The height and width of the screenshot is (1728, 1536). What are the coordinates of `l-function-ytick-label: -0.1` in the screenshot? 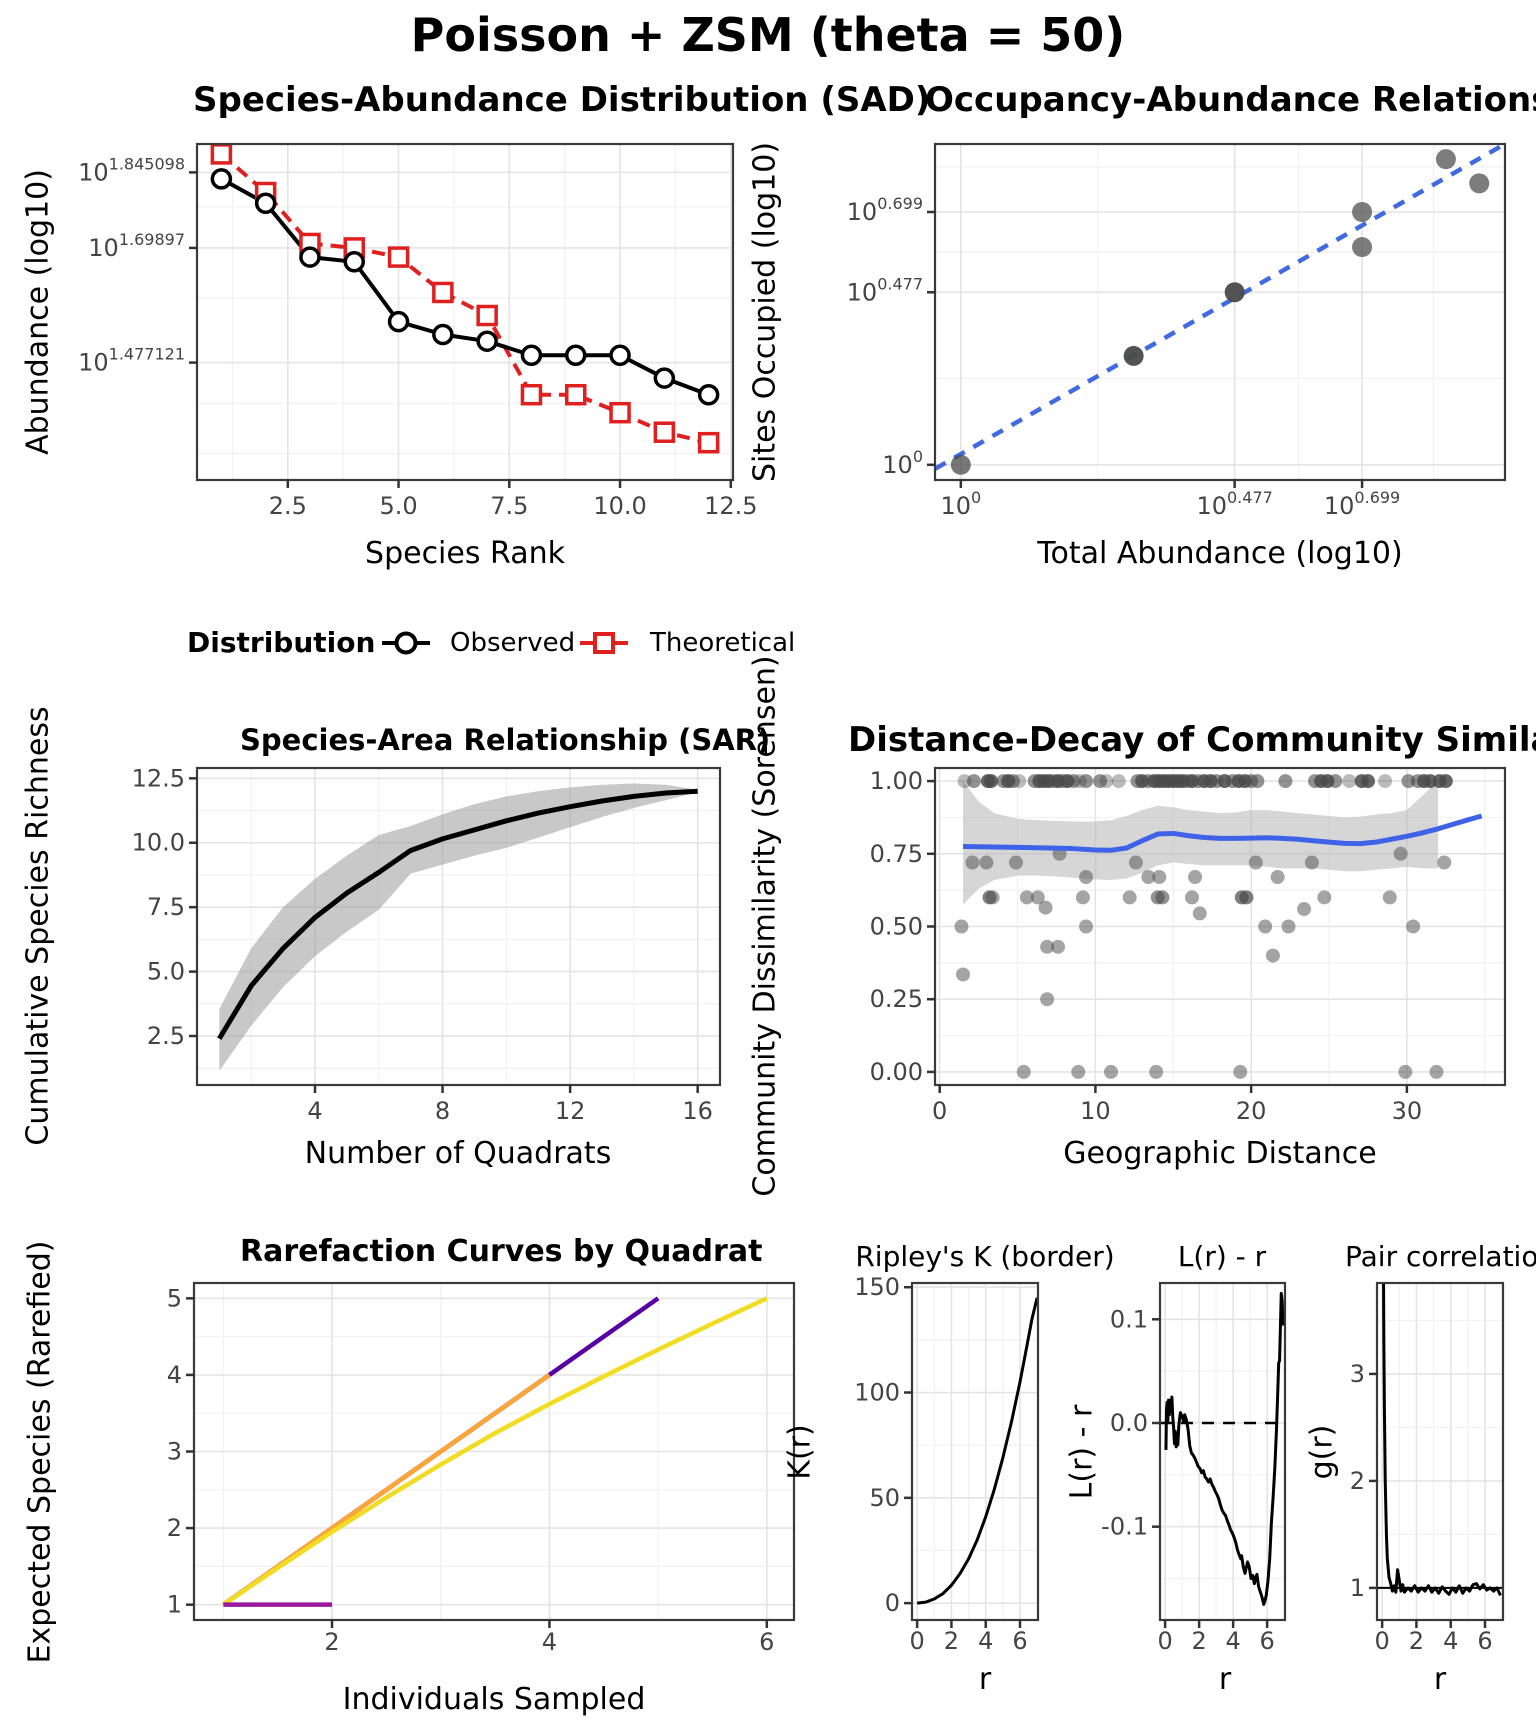 It's located at (1124, 1527).